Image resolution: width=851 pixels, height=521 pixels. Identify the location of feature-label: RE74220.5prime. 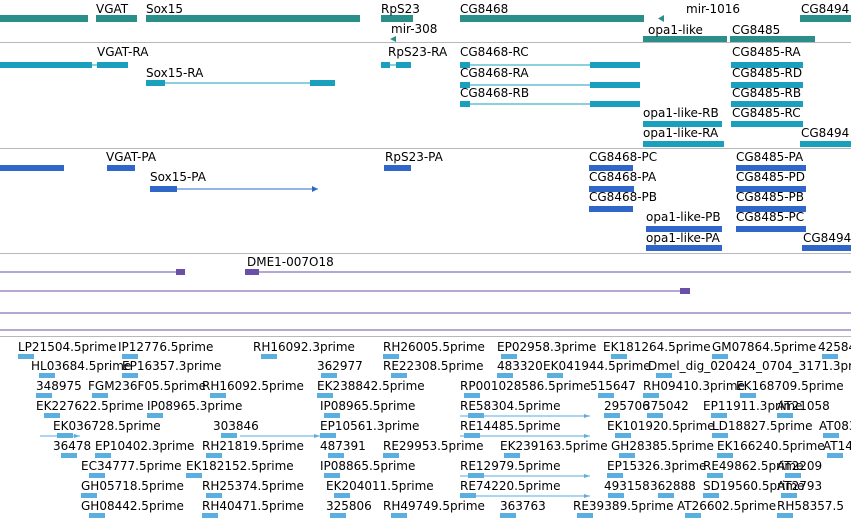
(510, 486).